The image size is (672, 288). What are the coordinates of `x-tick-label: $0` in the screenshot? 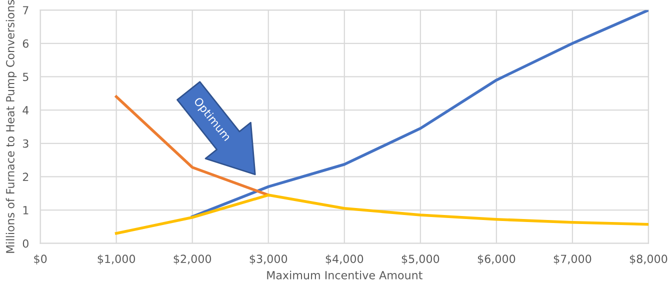 It's located at (40, 259).